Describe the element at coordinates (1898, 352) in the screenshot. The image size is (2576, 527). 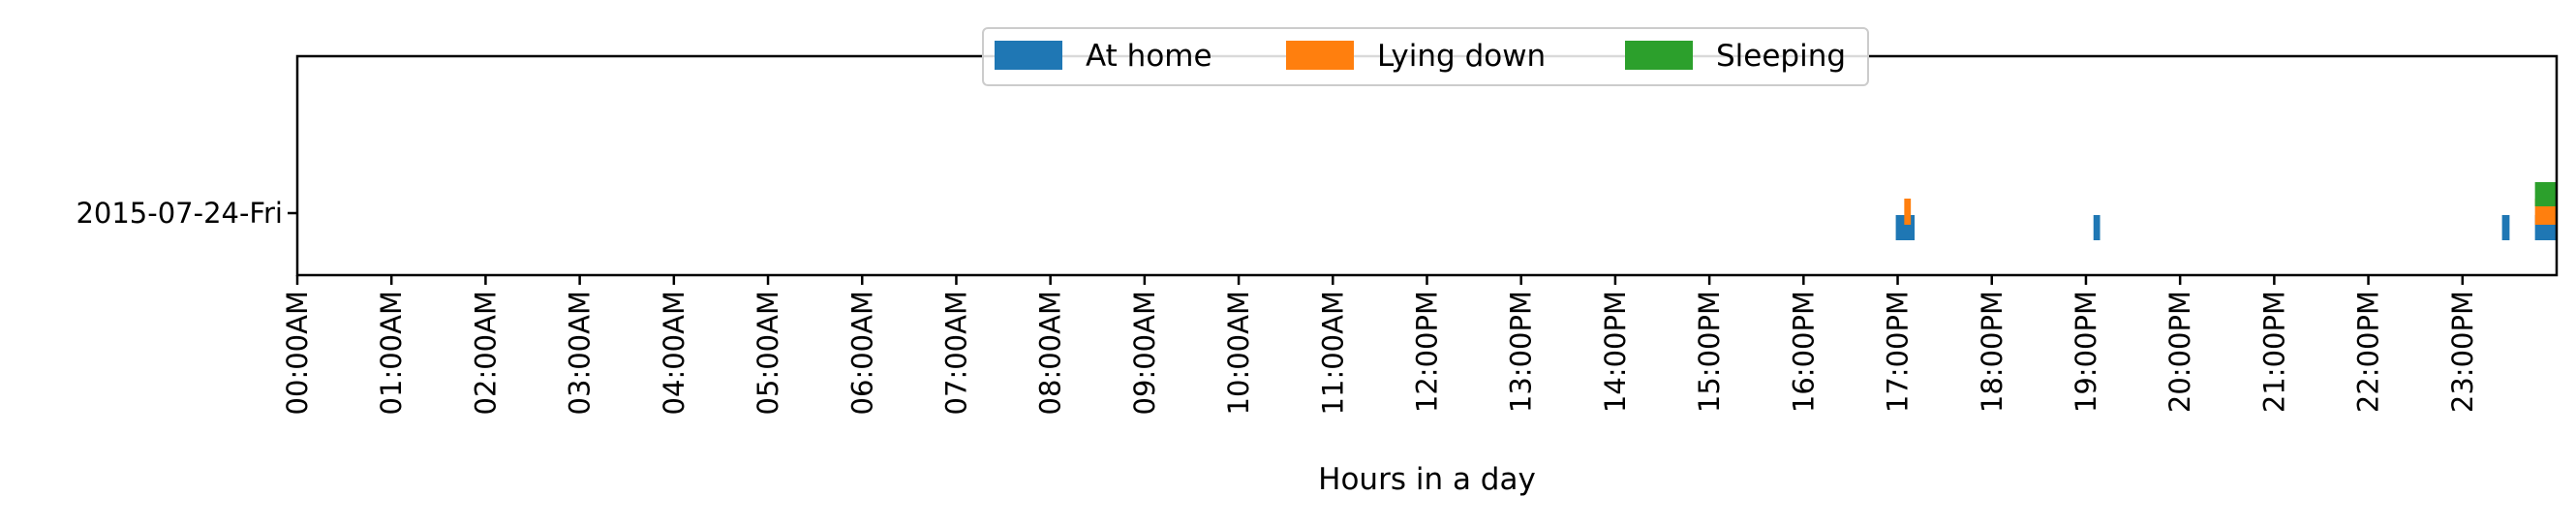
I see `x-tick-label: 17:00PM` at that location.